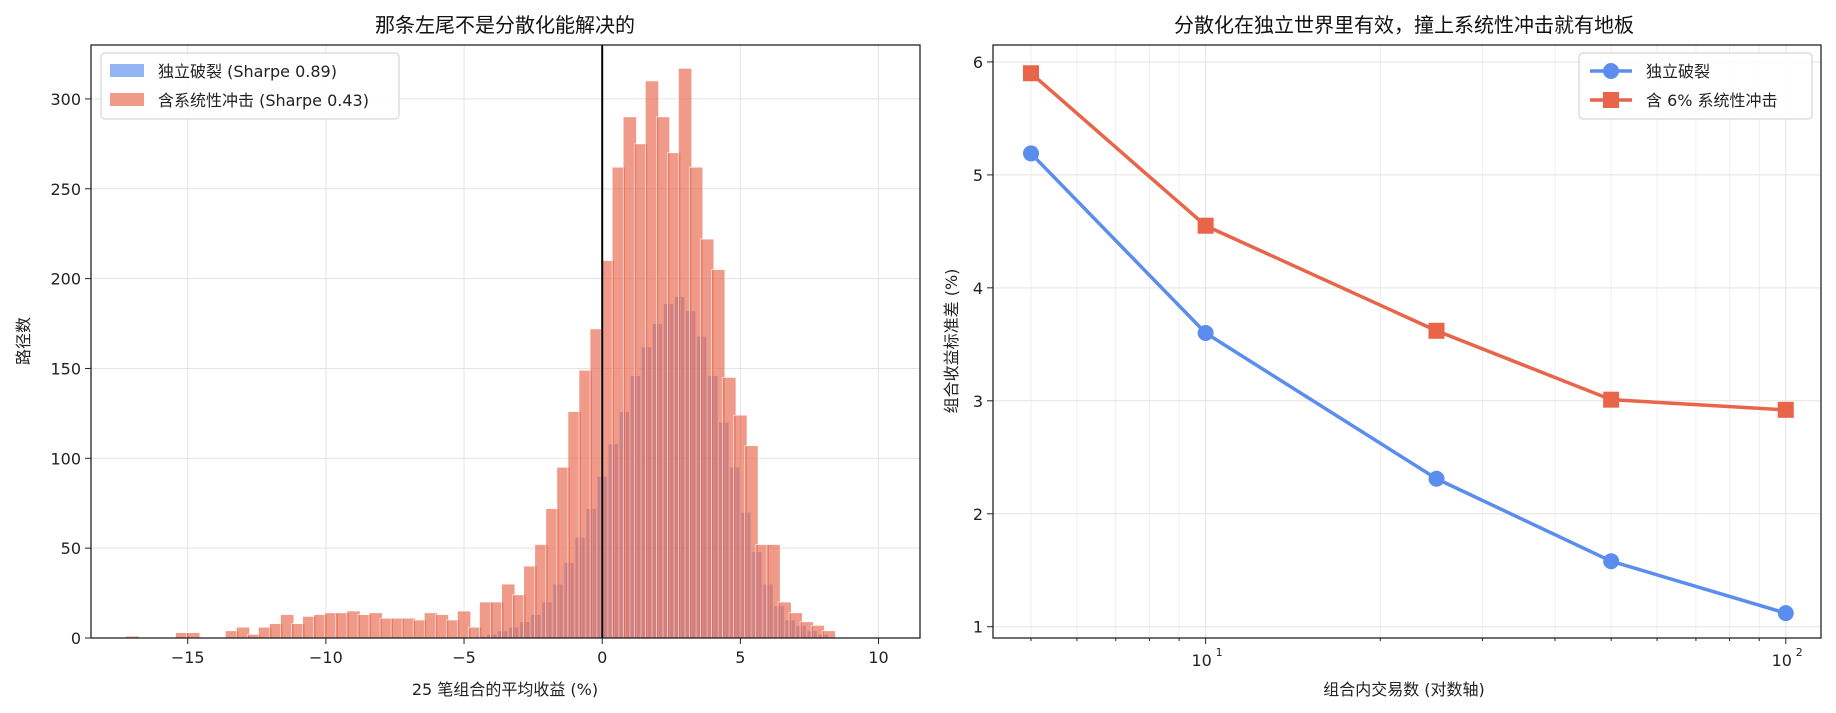 Image resolution: width=1836 pixels, height=713 pixels. Describe the element at coordinates (983, 345) in the screenshot. I see `line-chart-y-ticks: 1 2 3 4 5 6` at that location.